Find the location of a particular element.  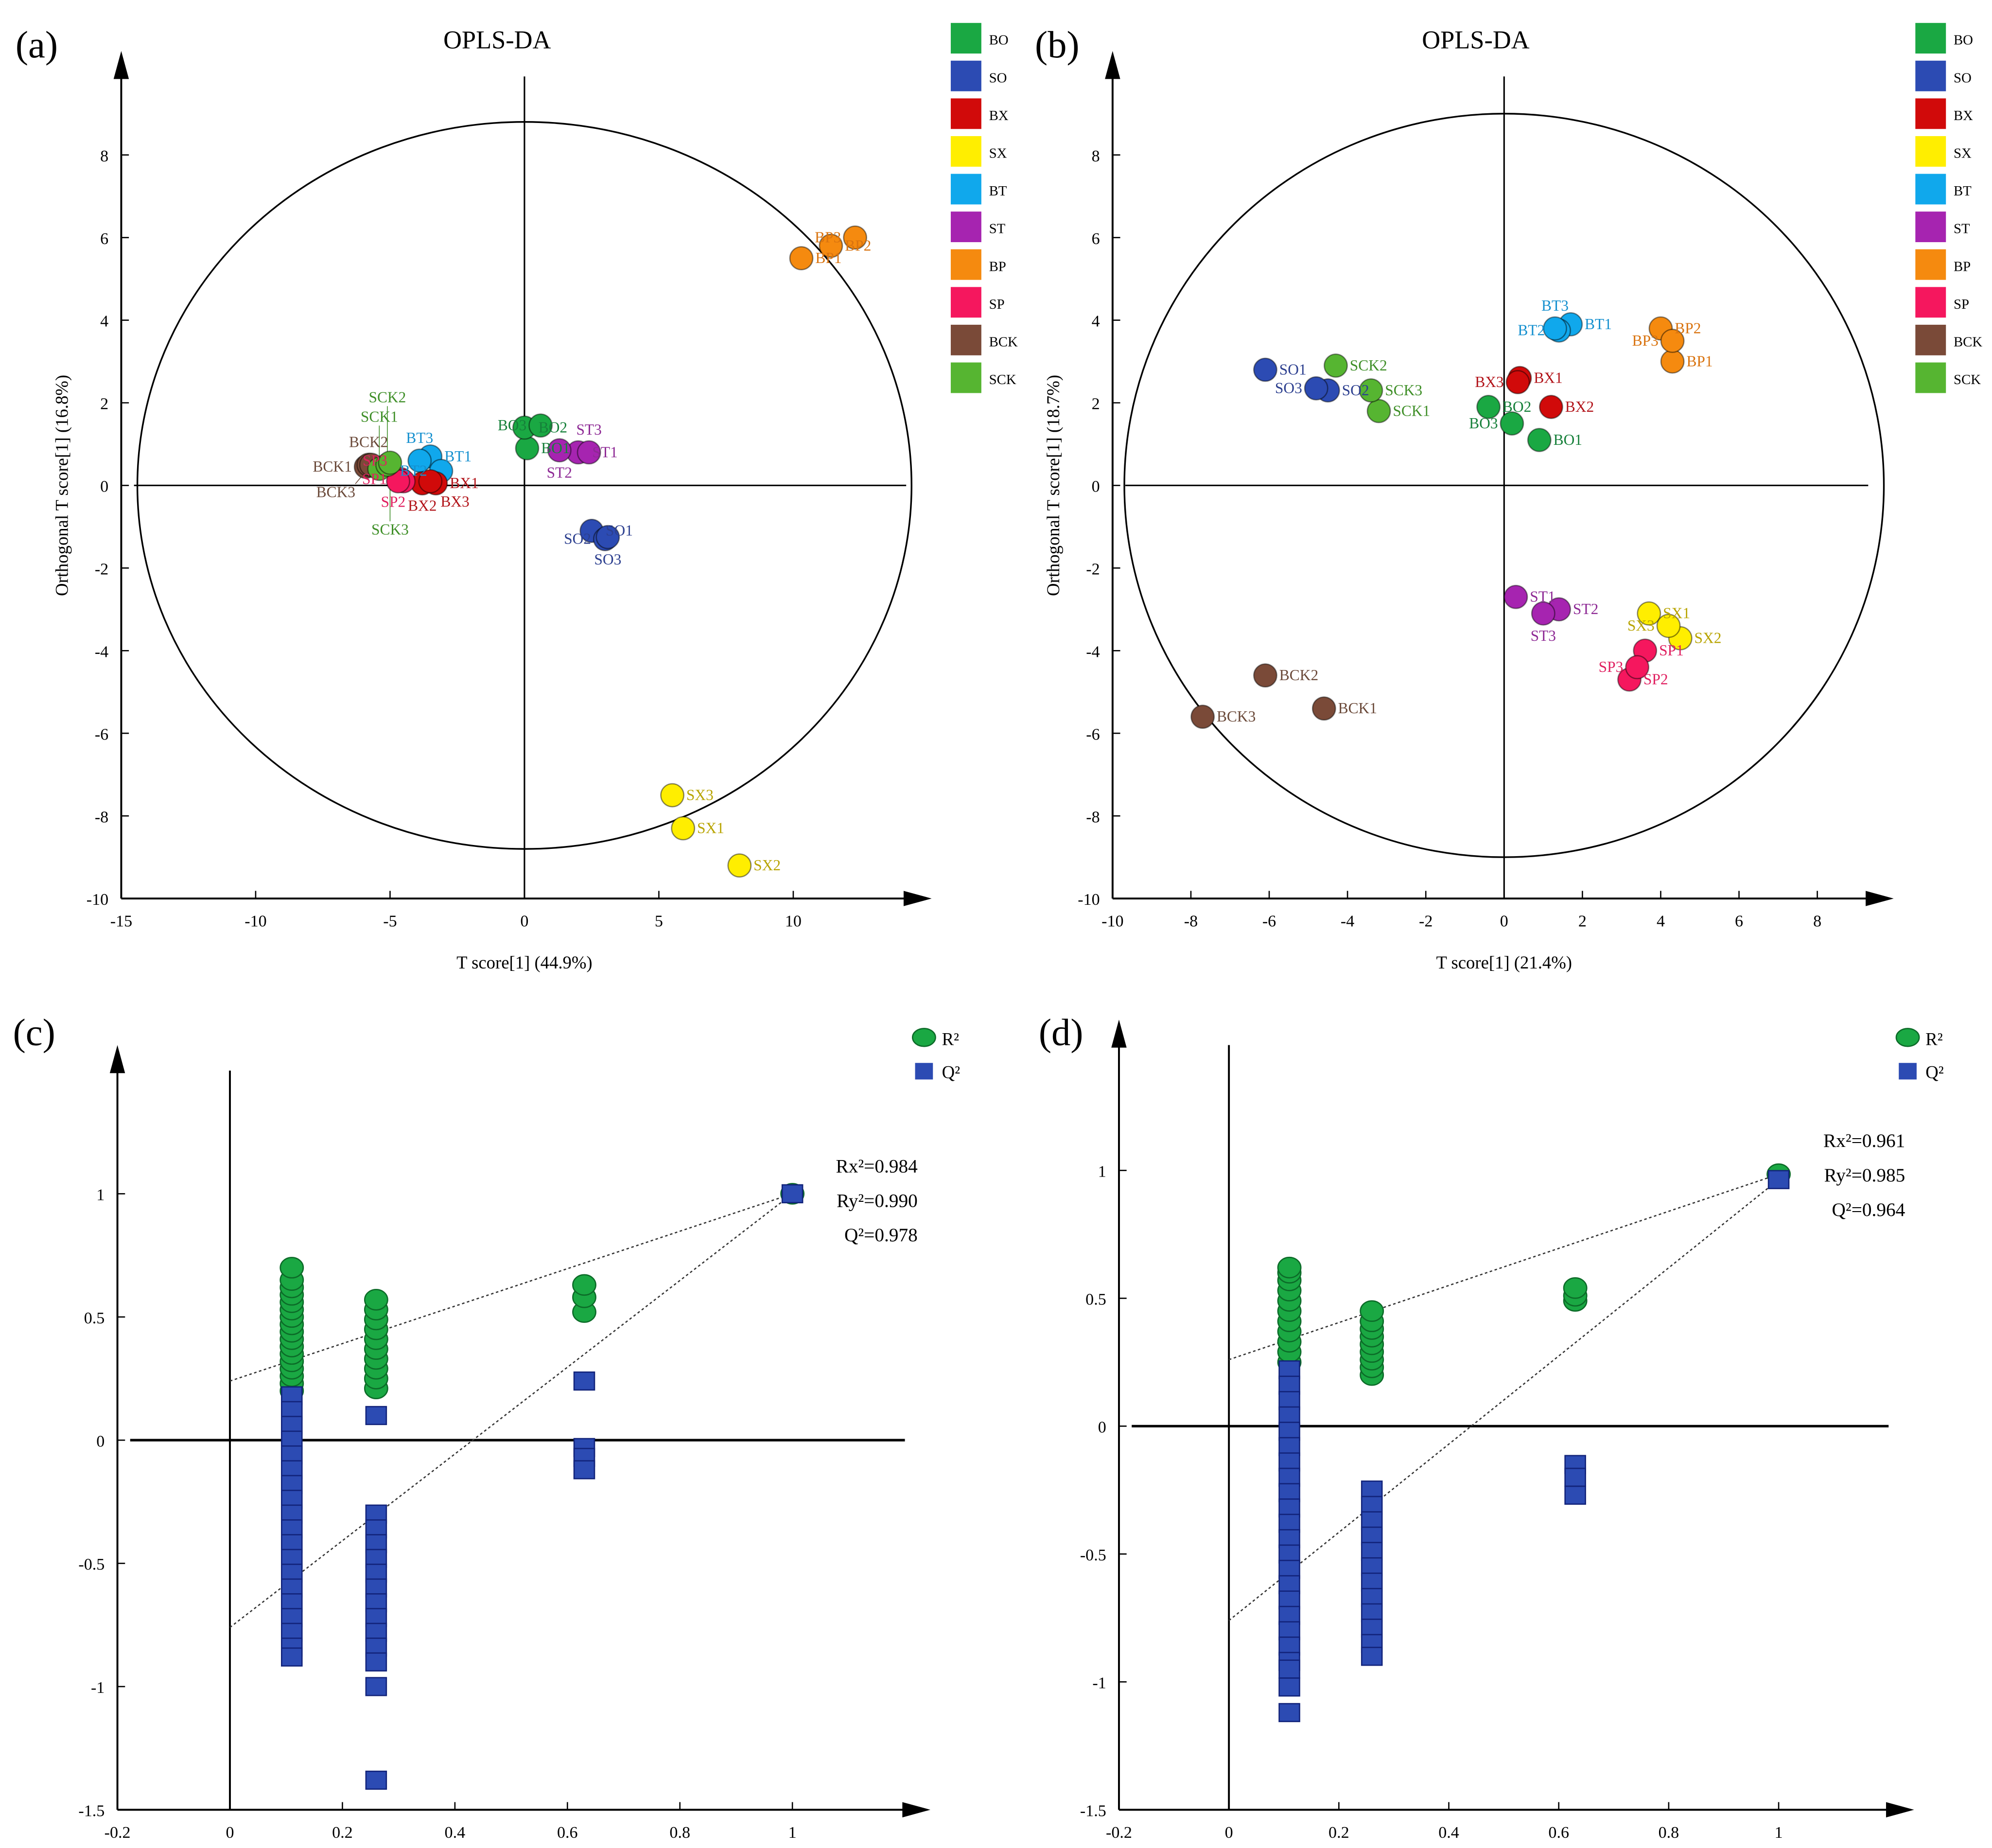

point-SO1 is located at coordinates (1265, 369).